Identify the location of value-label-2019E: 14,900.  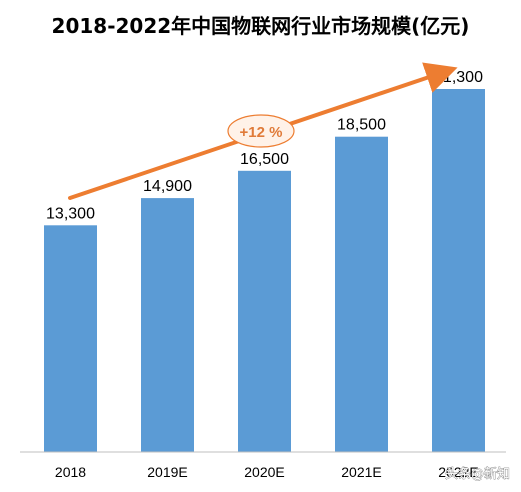
(167, 186).